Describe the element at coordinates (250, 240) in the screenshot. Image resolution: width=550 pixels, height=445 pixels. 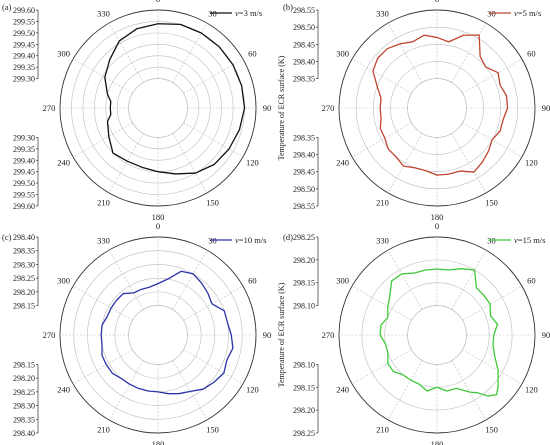
I see `legend-label: v=10 m/s` at that location.